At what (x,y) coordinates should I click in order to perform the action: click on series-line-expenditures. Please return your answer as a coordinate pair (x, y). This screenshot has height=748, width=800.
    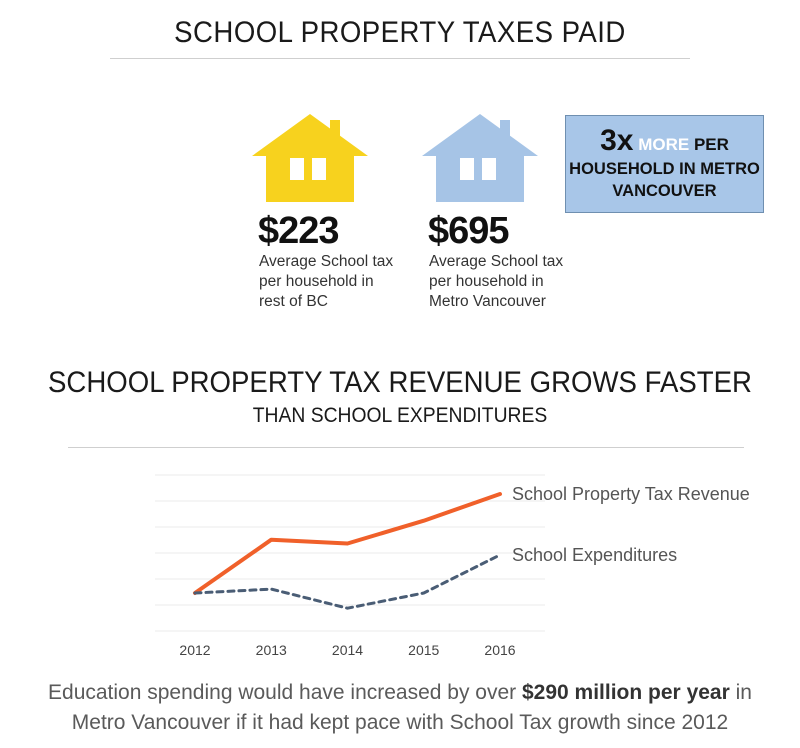
    Looking at the image, I should click on (347, 581).